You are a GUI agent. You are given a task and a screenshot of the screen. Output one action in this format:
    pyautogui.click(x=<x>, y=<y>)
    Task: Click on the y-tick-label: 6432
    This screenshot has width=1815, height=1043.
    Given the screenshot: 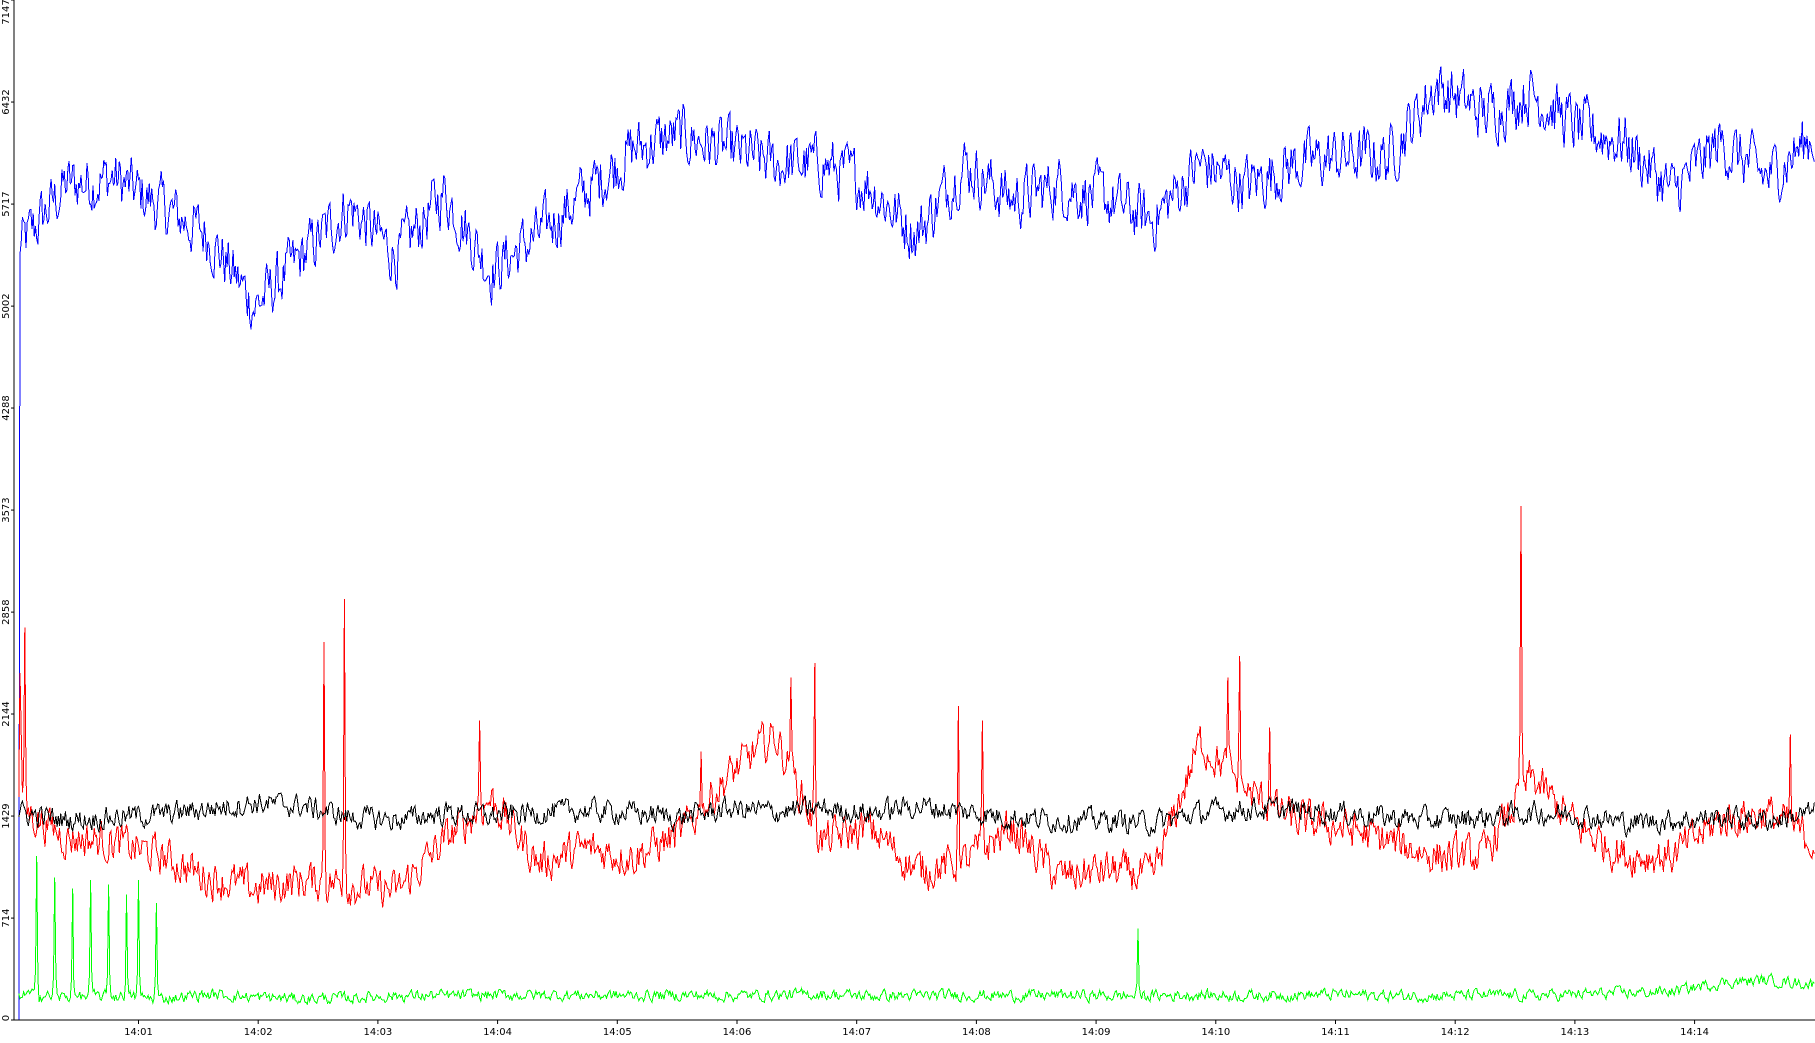 What is the action you would take?
    pyautogui.click(x=6, y=101)
    